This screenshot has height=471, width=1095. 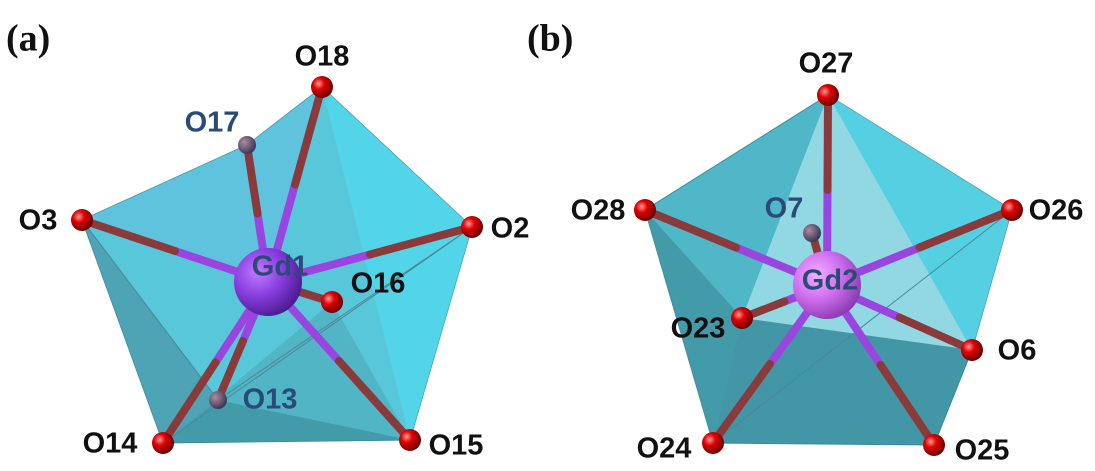 I want to click on oxygen-label: O18, so click(x=322, y=57).